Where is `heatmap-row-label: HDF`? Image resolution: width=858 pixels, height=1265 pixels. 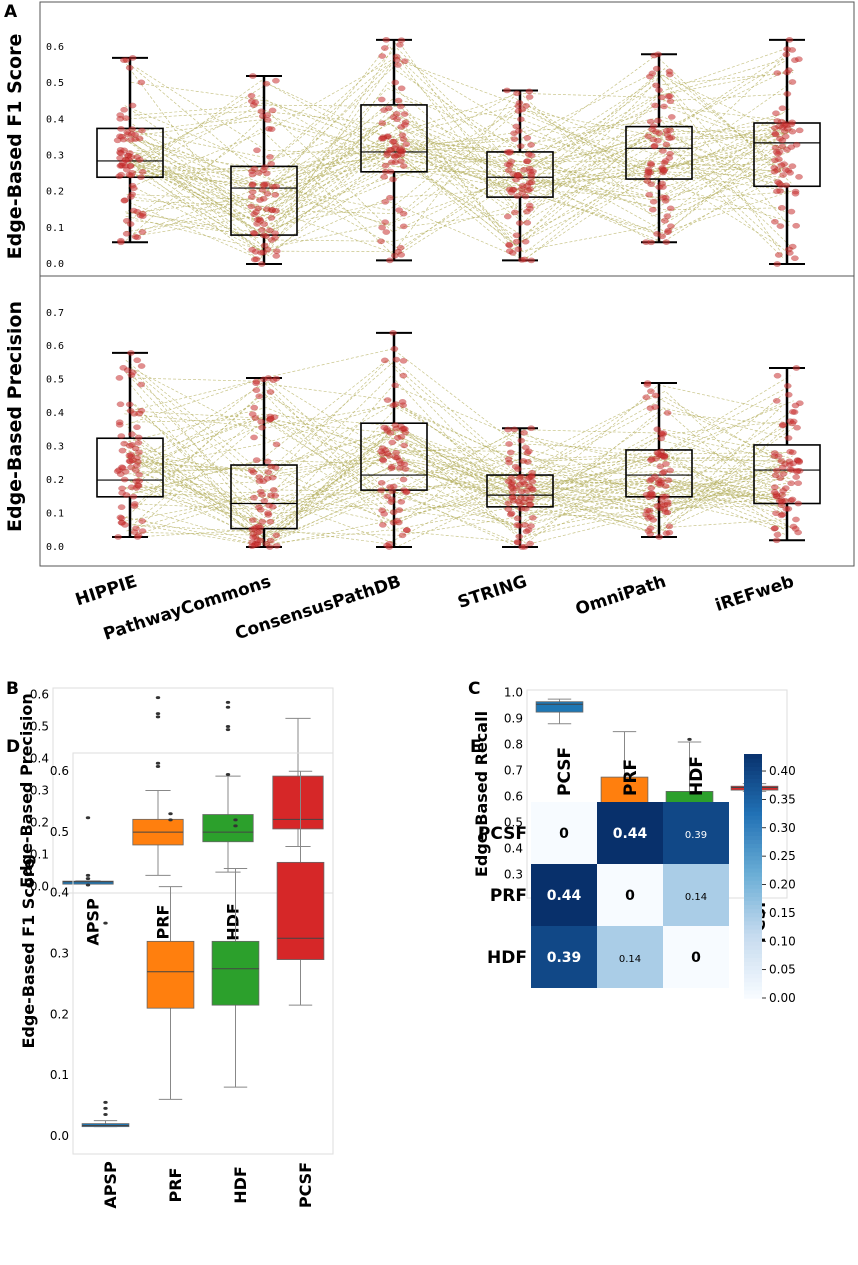 heatmap-row-label: HDF is located at coordinates (507, 958).